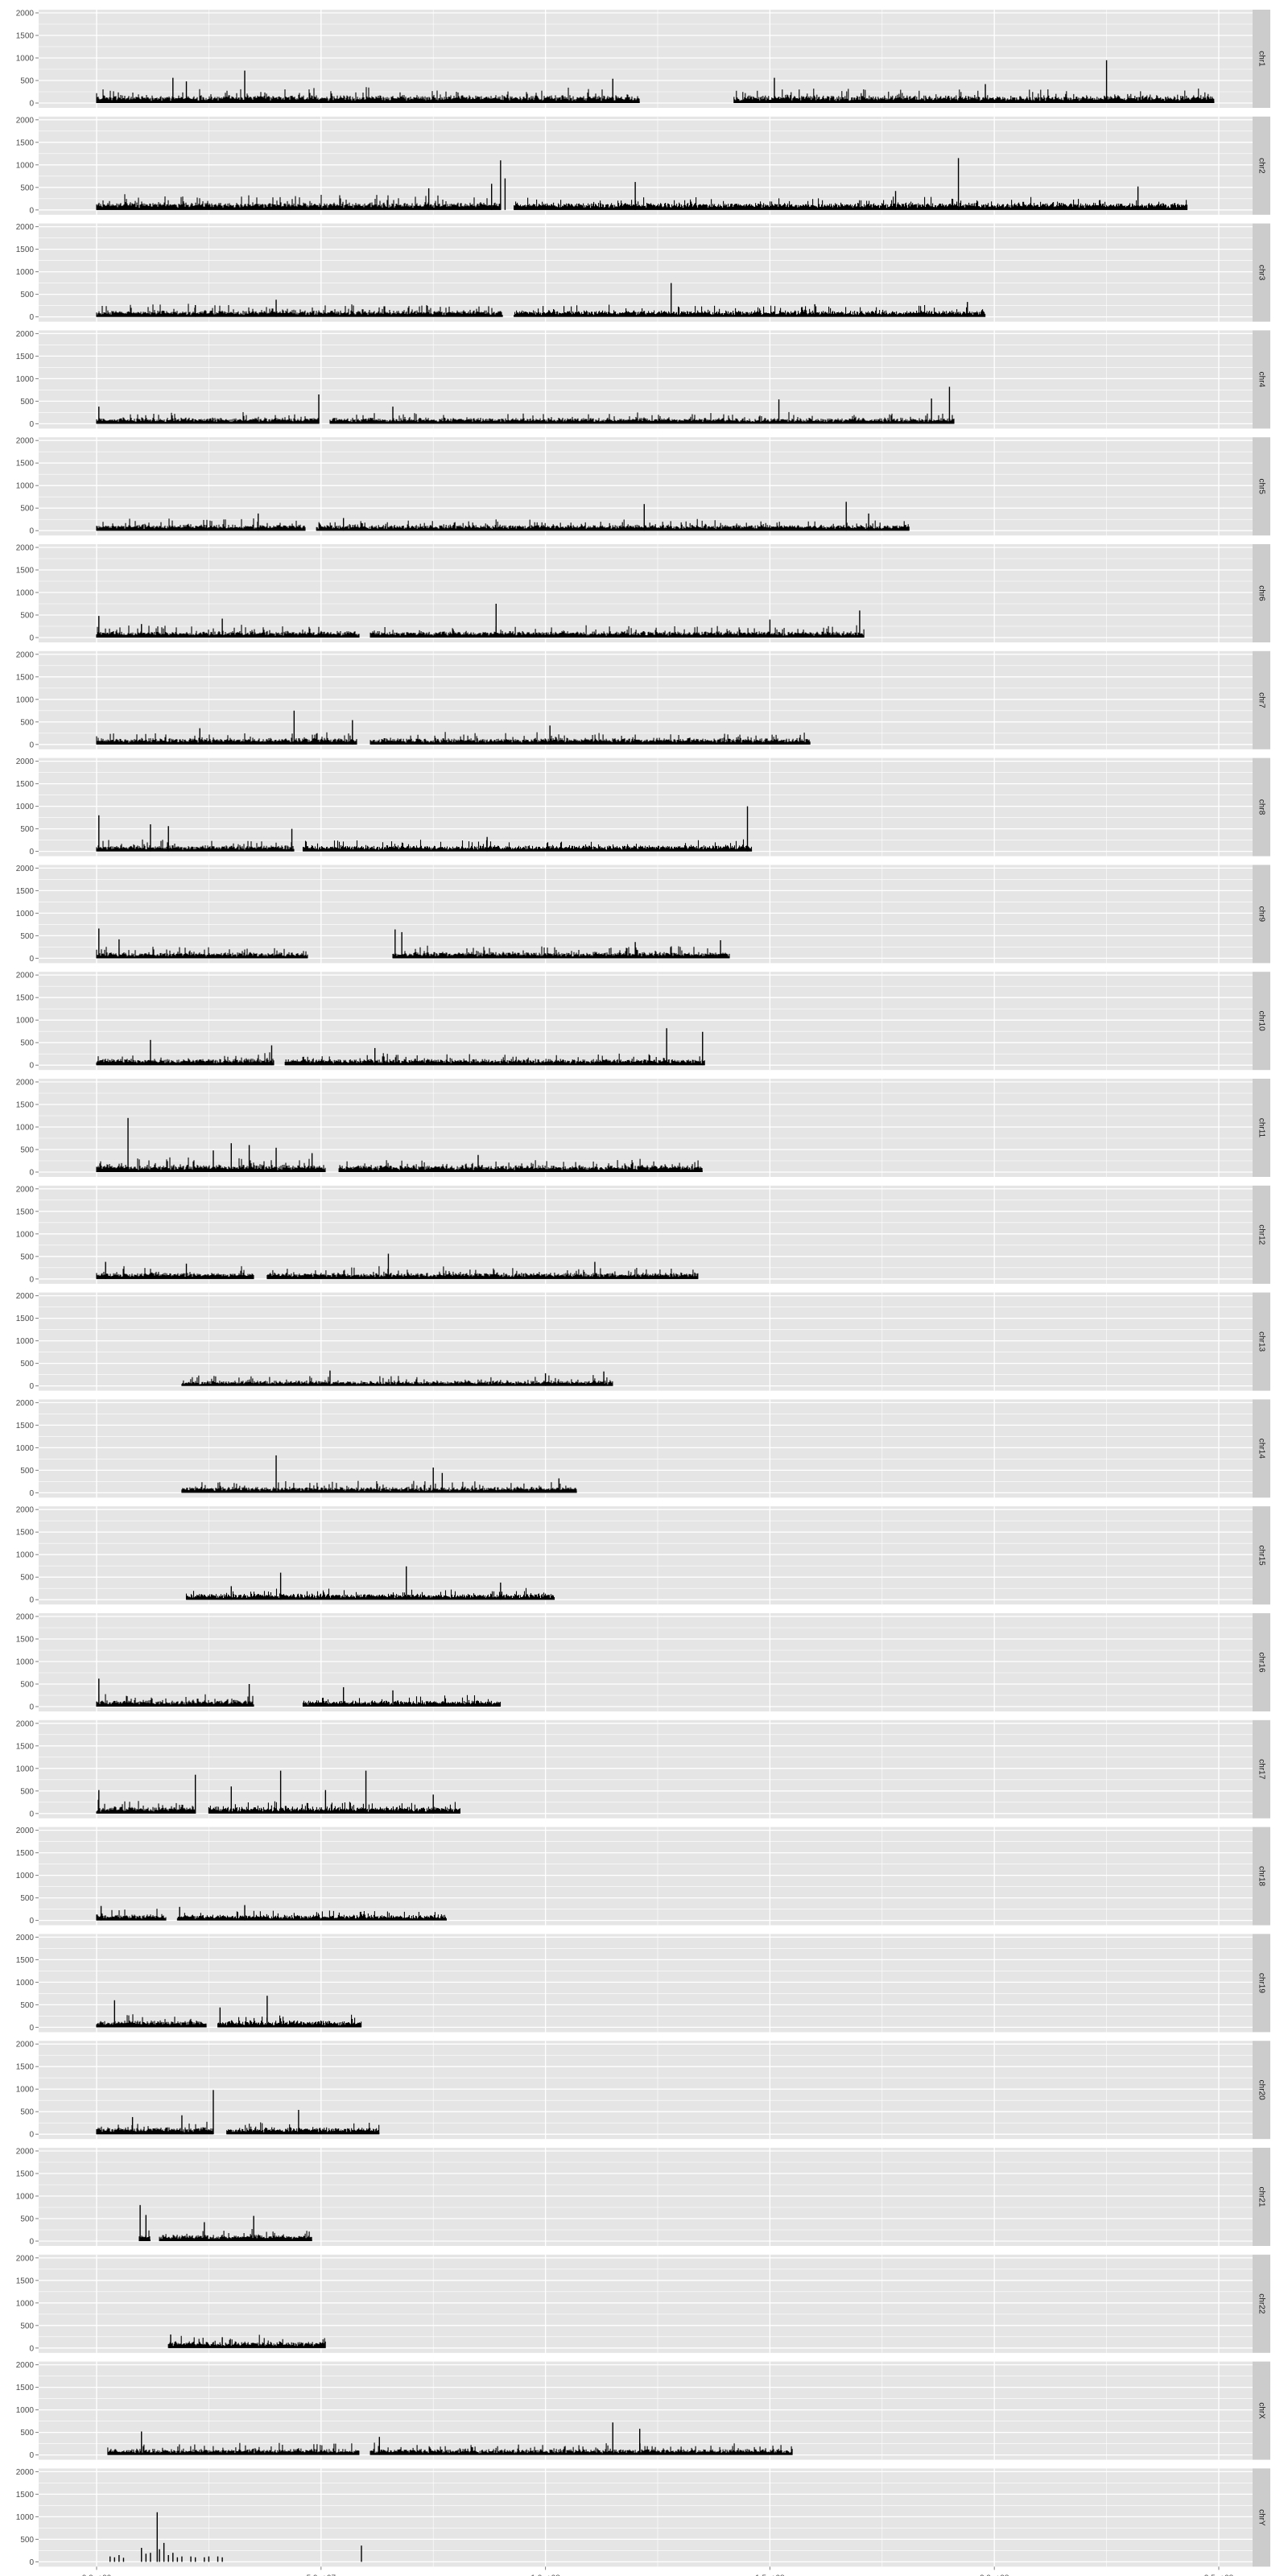  What do you see at coordinates (1261, 700) in the screenshot?
I see `facet-strip-label: chr7` at bounding box center [1261, 700].